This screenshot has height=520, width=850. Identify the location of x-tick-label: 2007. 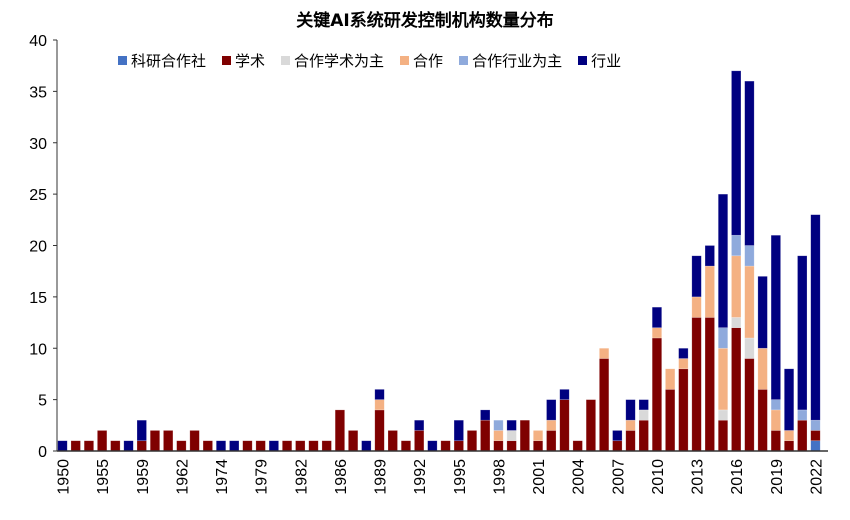
(618, 477).